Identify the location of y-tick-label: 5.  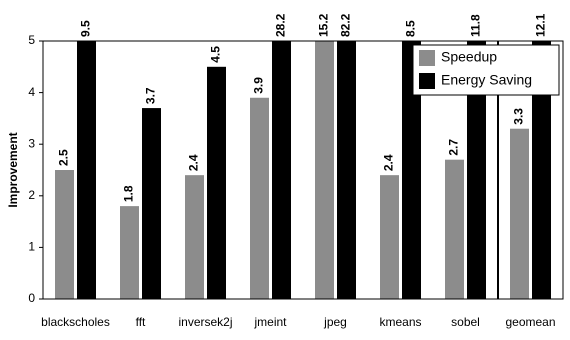
(31, 40).